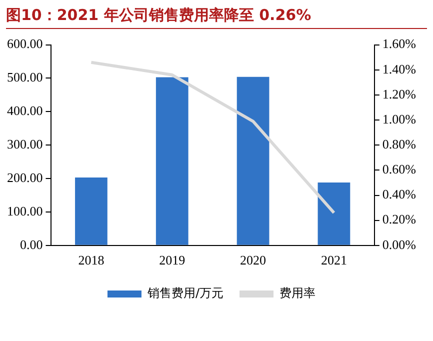  I want to click on x-tick-label: 2019, so click(172, 260).